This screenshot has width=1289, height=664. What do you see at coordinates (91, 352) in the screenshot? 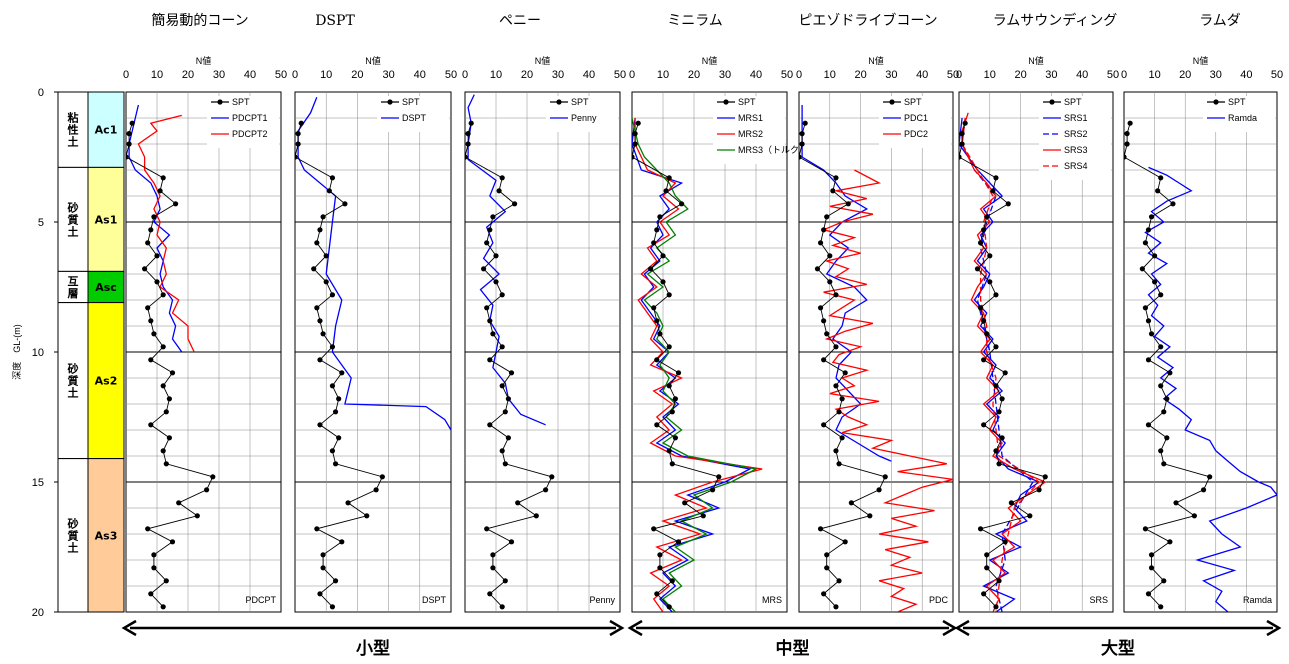
I see `soil-column: 粘性土 Ac1 砂質土 As1 互層 Asc 砂質土 As2 砂質土 As3` at bounding box center [91, 352].